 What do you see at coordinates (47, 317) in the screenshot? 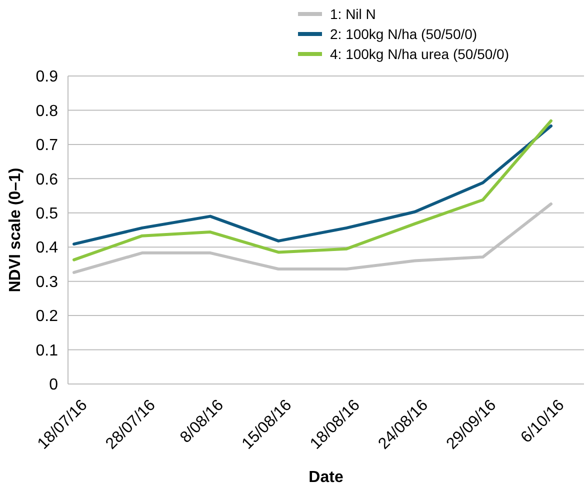
I see `y-tick-label: 0.2` at bounding box center [47, 317].